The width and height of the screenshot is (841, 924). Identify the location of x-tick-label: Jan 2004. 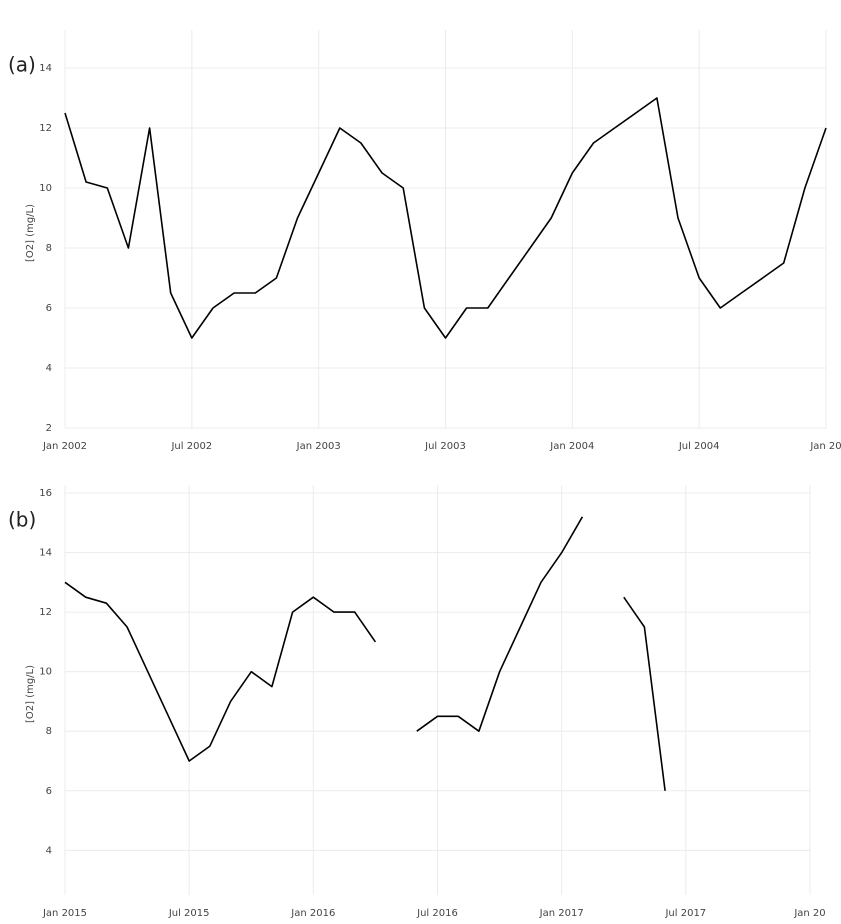
(571, 446).